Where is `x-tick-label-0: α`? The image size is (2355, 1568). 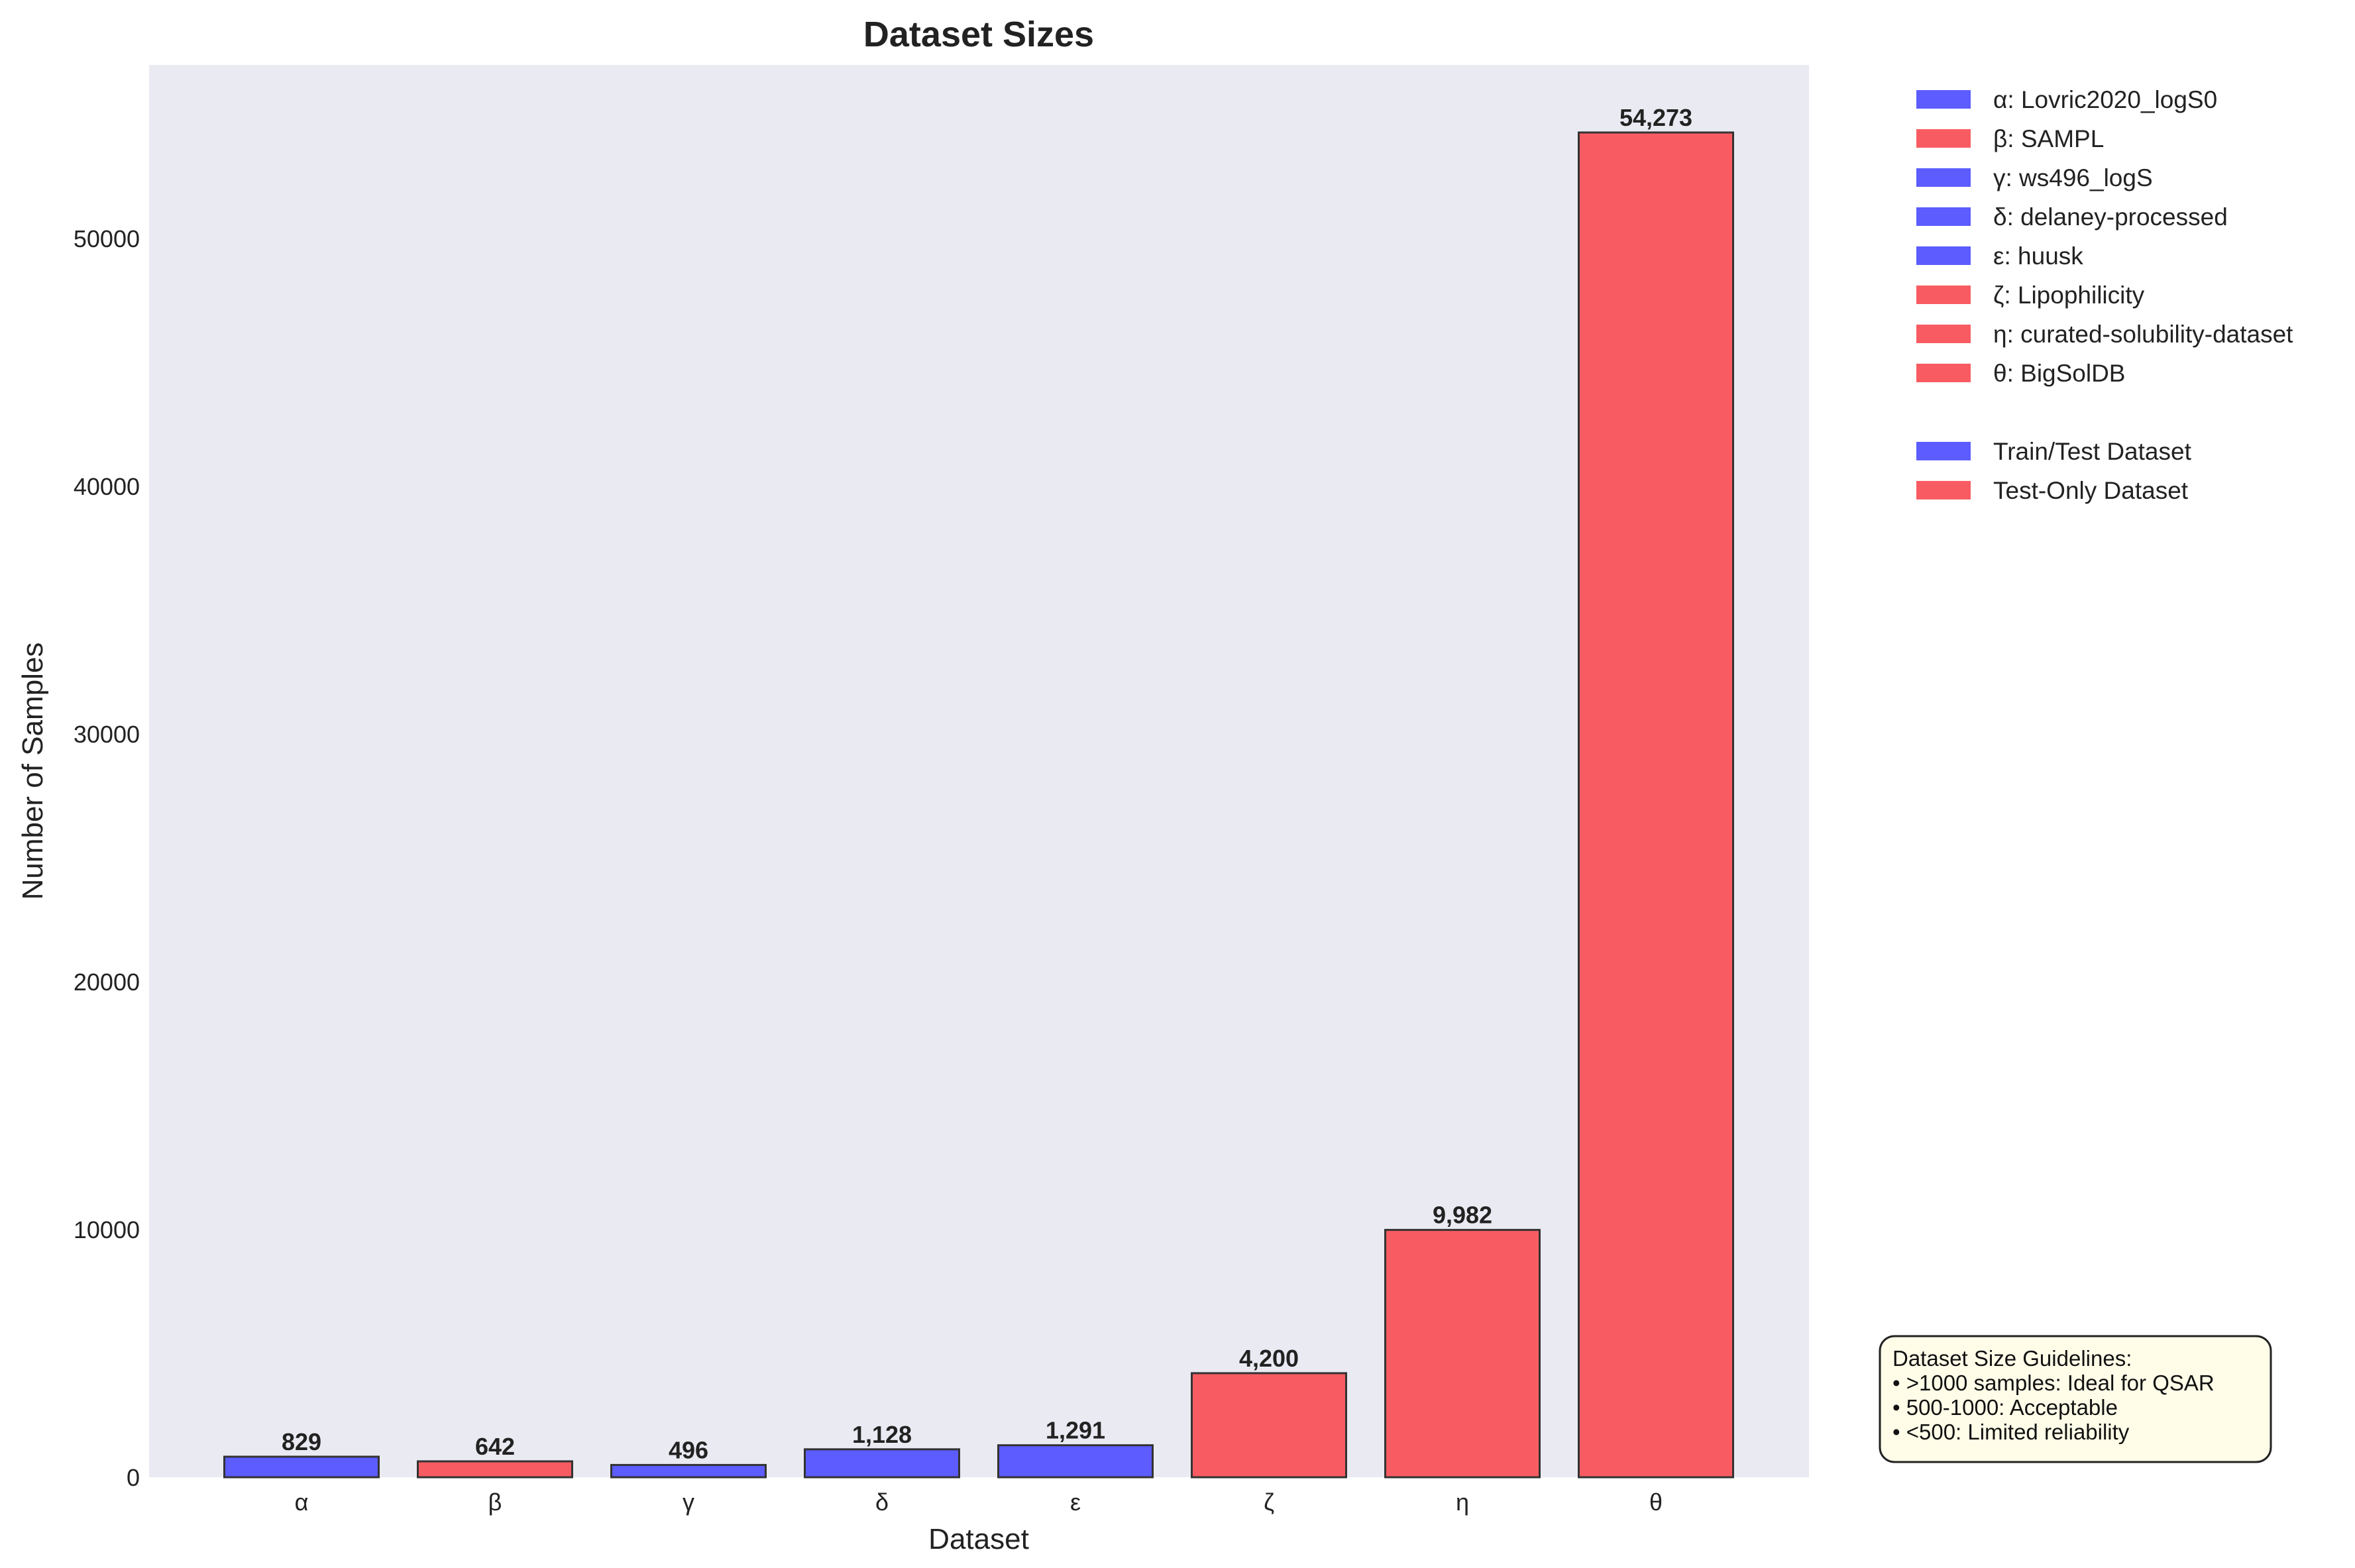
x-tick-label-0: α is located at coordinates (302, 1502).